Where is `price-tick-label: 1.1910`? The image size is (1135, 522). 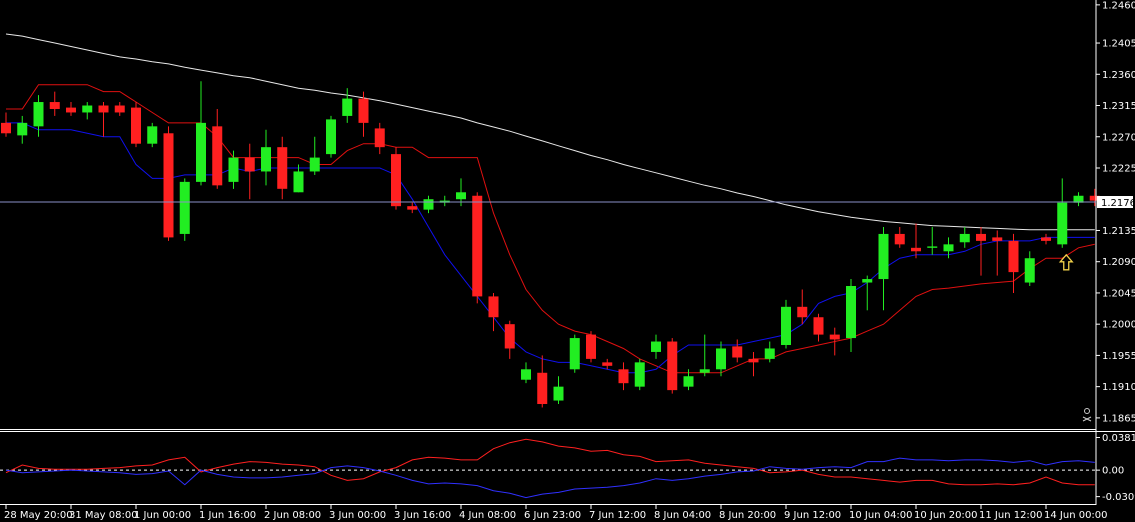
price-tick-label: 1.1910 is located at coordinates (1118, 387).